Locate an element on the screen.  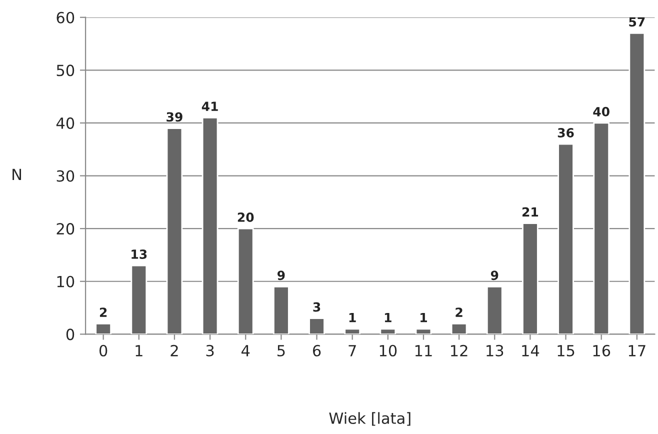
y-tick-label: 60 is located at coordinates (65, 18).